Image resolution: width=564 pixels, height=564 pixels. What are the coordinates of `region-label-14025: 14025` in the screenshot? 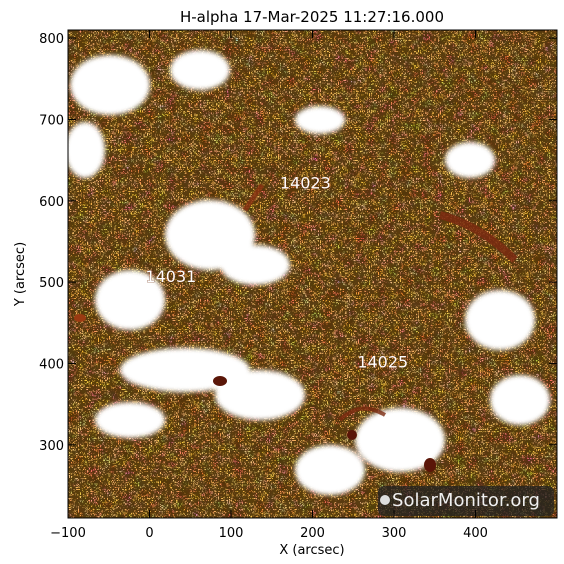 It's located at (382, 362).